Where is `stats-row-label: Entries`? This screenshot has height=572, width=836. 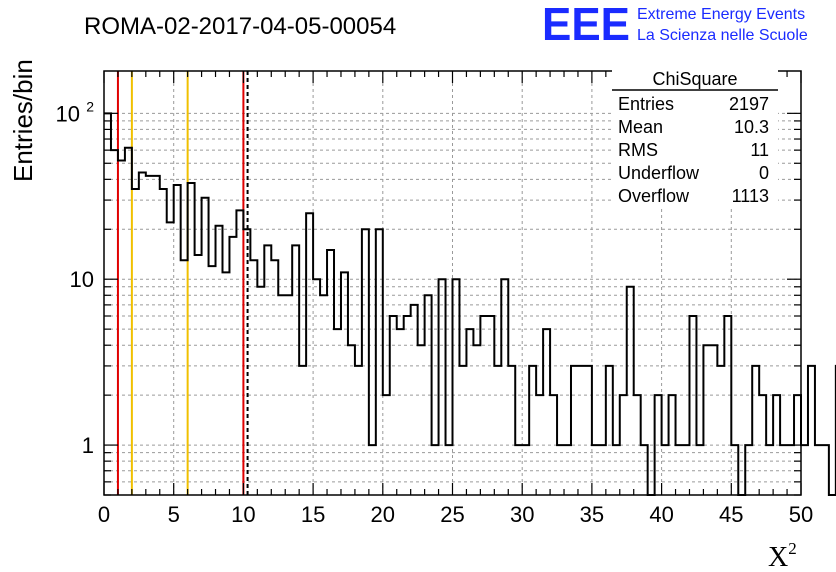 stats-row-label: Entries is located at coordinates (646, 104).